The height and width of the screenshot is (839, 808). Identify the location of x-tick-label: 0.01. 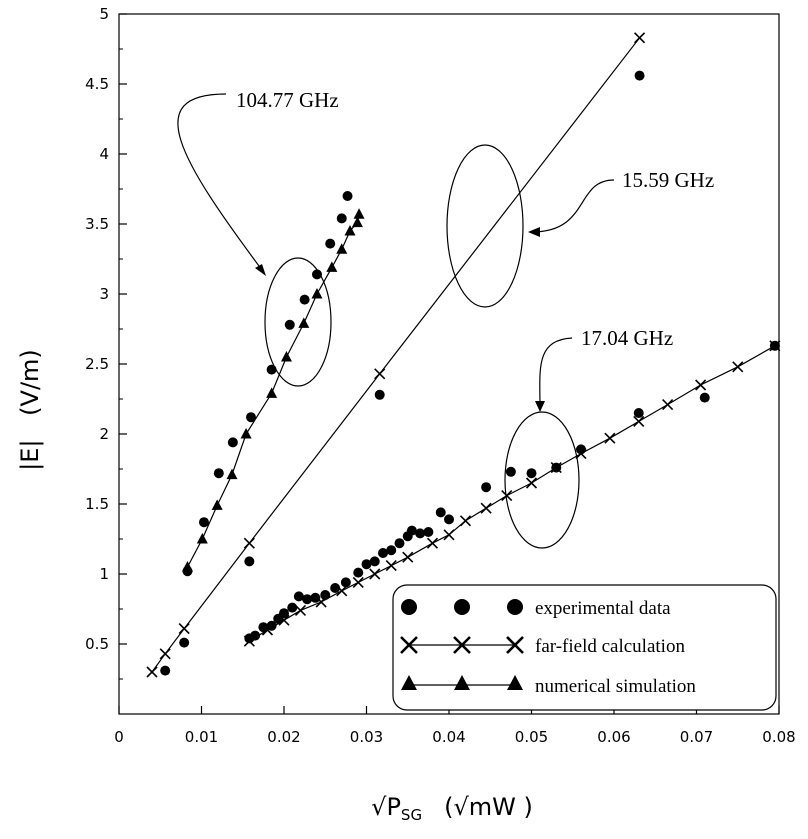
(201, 737).